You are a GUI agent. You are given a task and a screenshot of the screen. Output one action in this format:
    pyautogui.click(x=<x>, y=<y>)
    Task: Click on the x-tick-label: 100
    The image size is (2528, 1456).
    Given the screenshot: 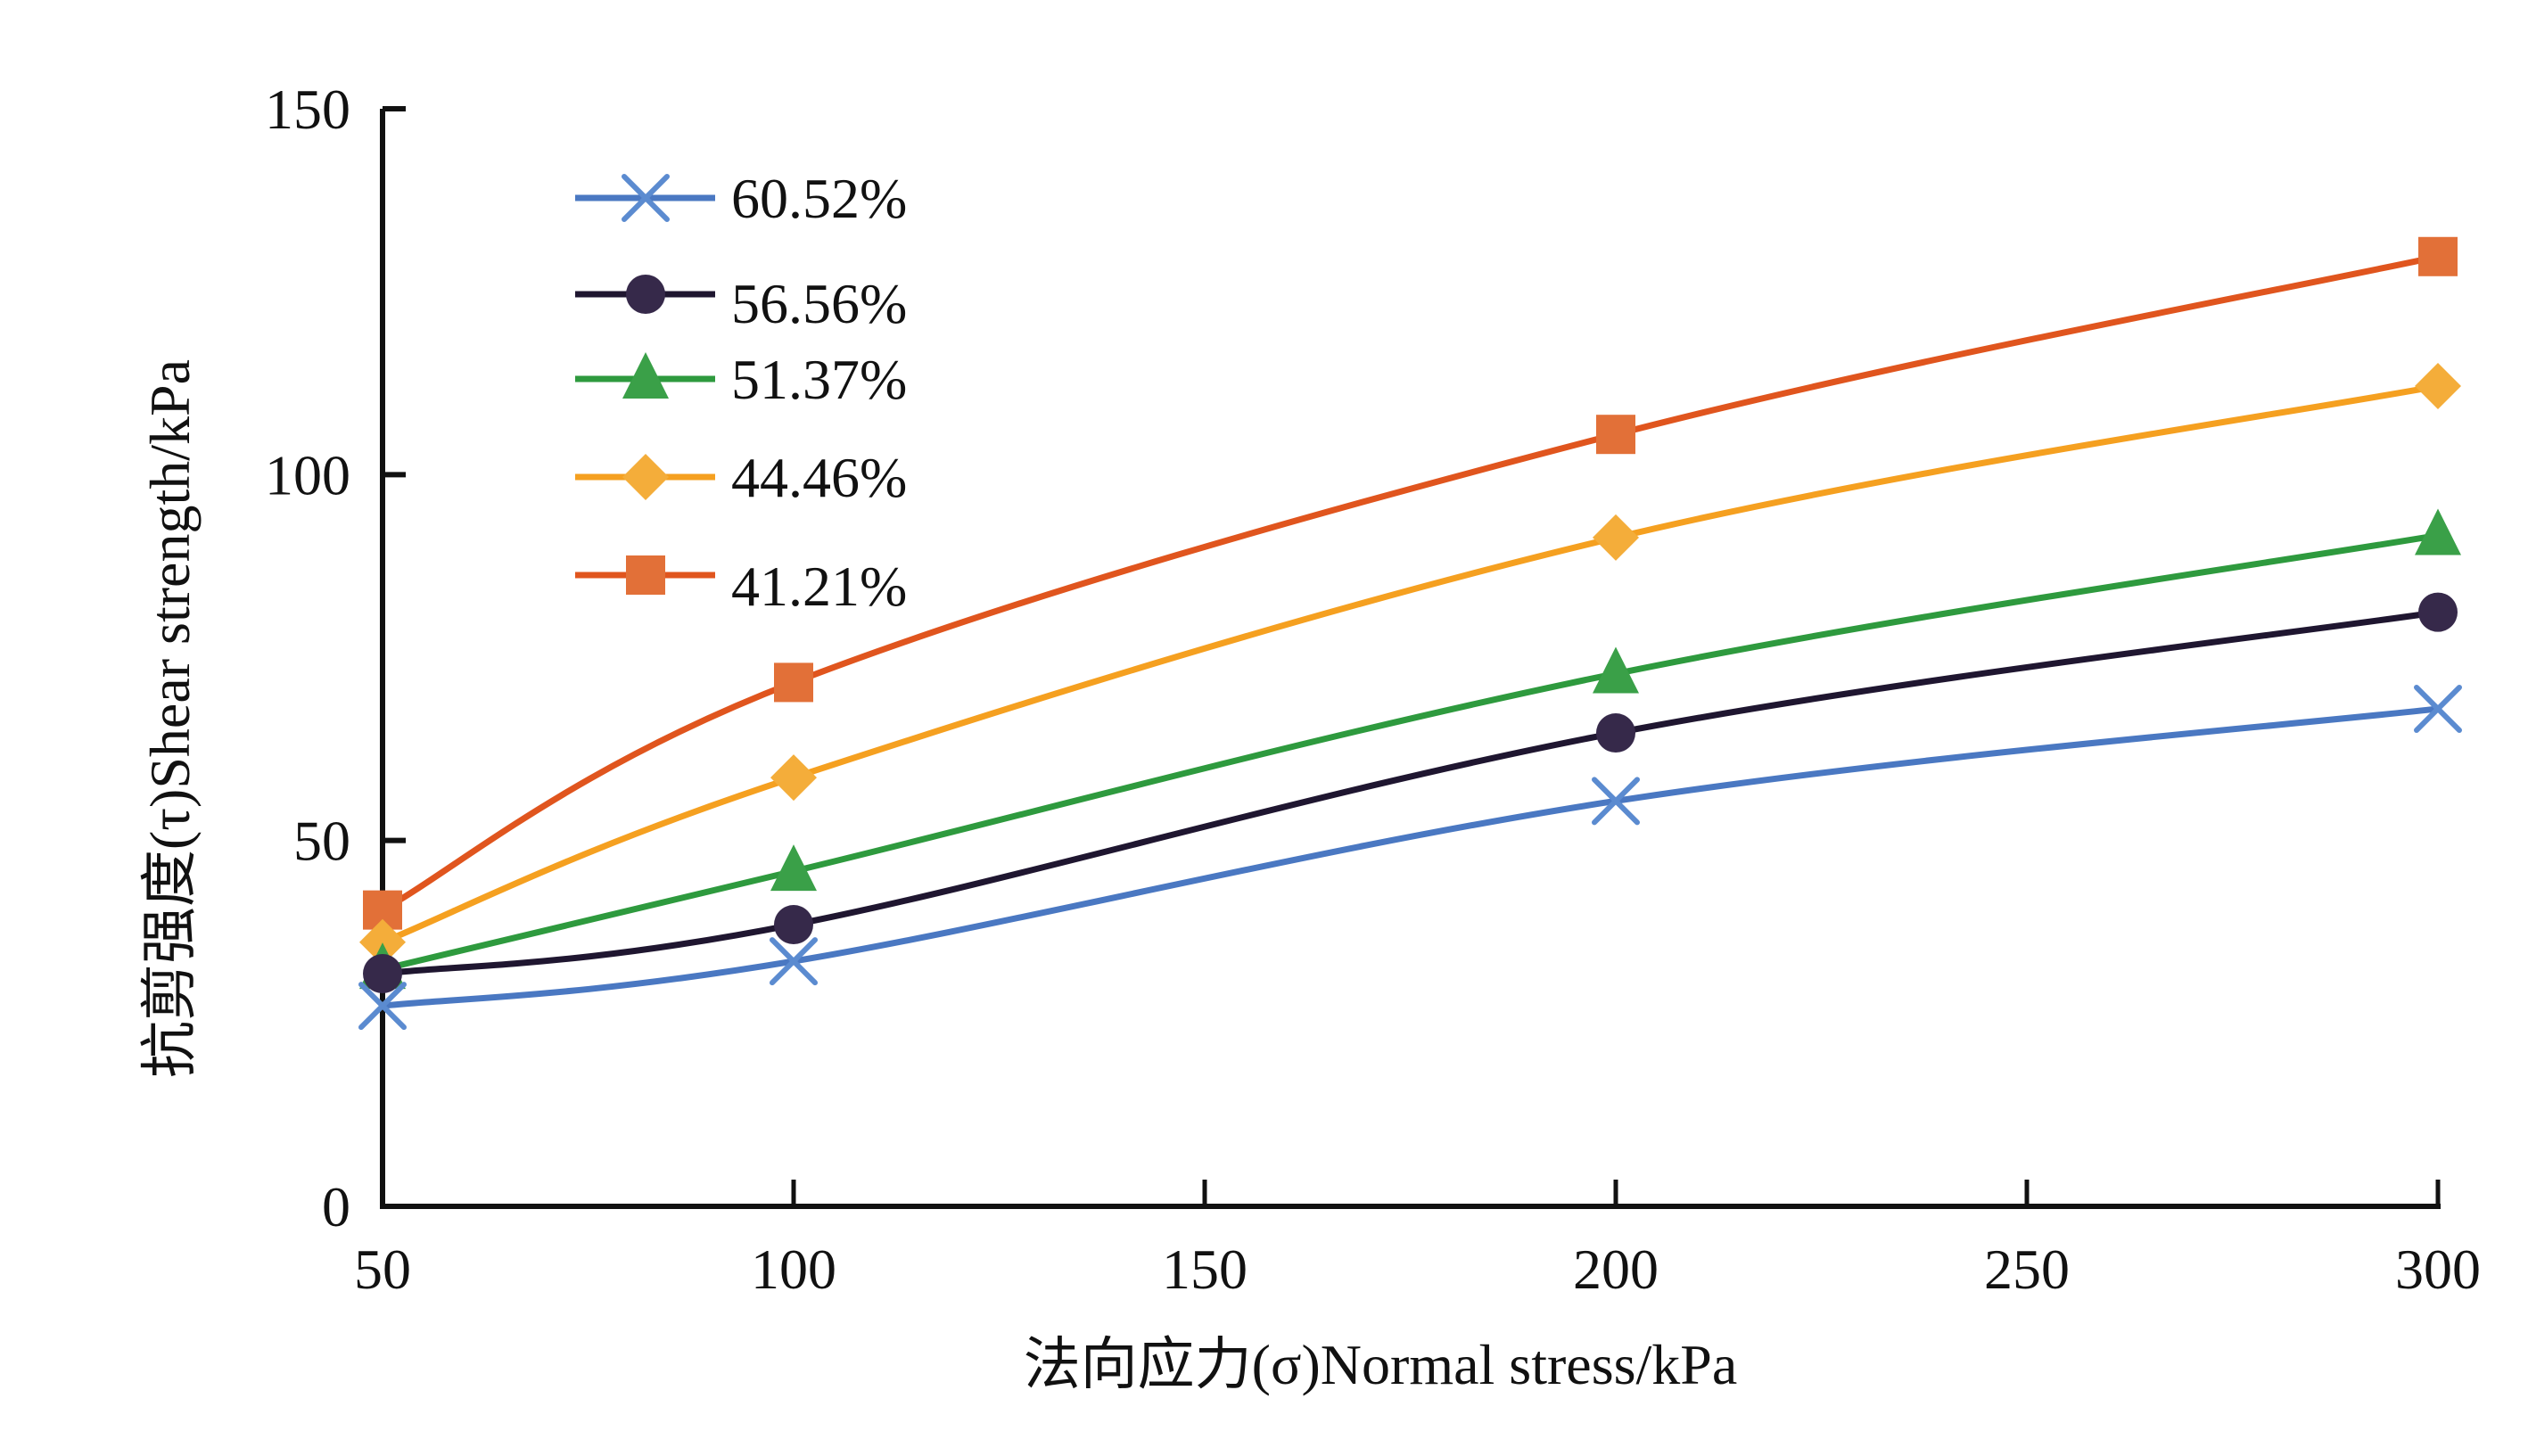 What is the action you would take?
    pyautogui.click(x=793, y=1269)
    